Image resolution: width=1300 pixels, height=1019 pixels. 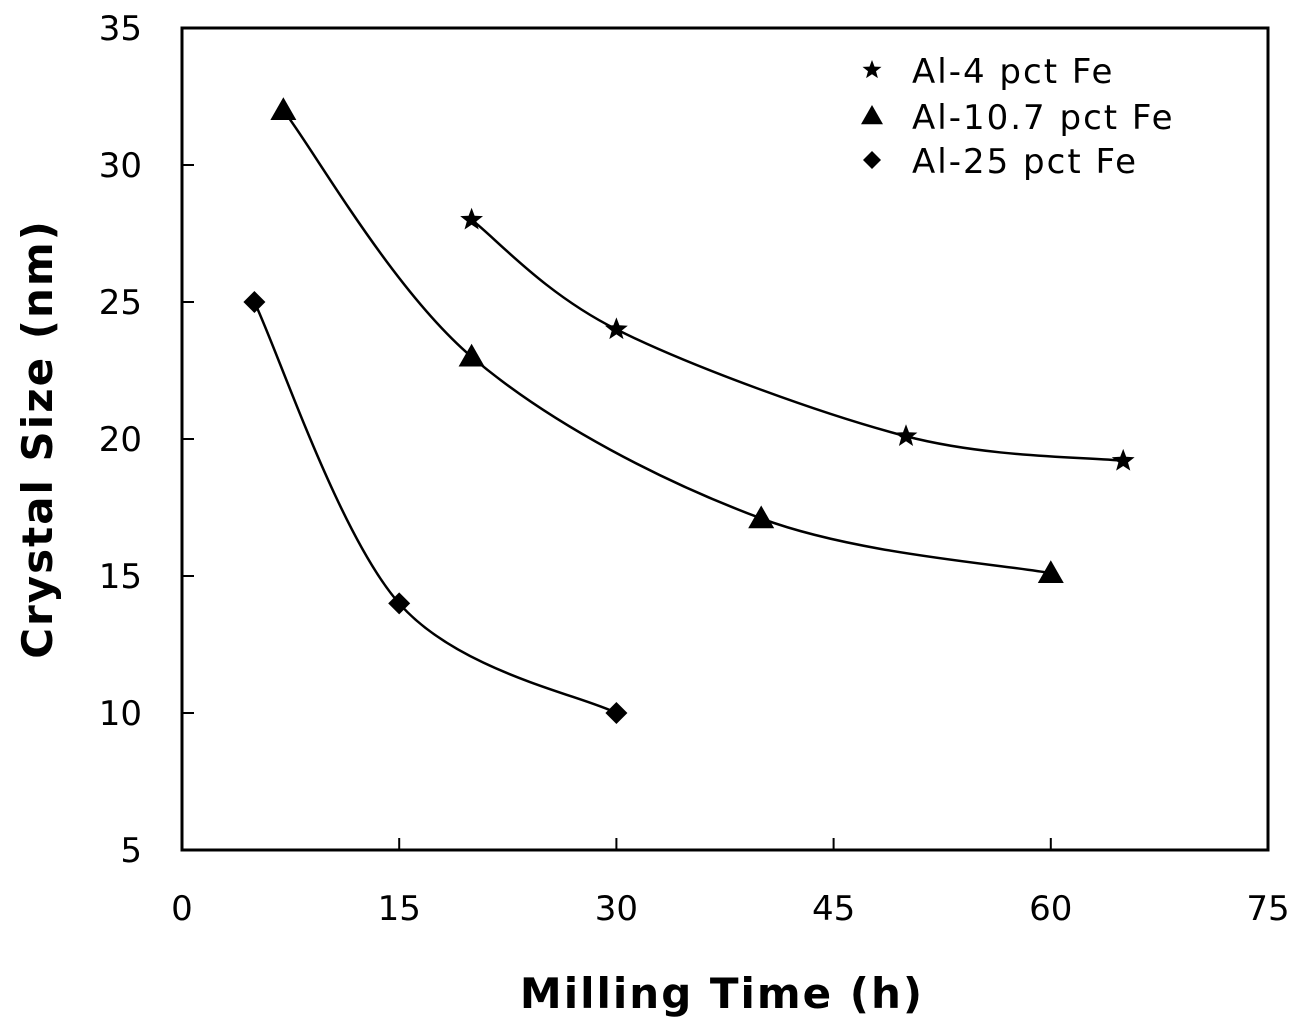 What do you see at coordinates (131, 851) in the screenshot?
I see `y-tick-label: 5` at bounding box center [131, 851].